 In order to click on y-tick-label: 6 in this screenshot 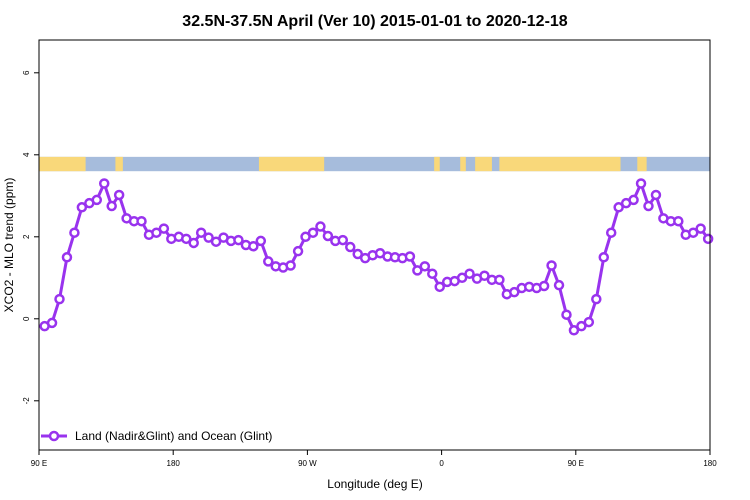, I will do `click(26, 72)`.